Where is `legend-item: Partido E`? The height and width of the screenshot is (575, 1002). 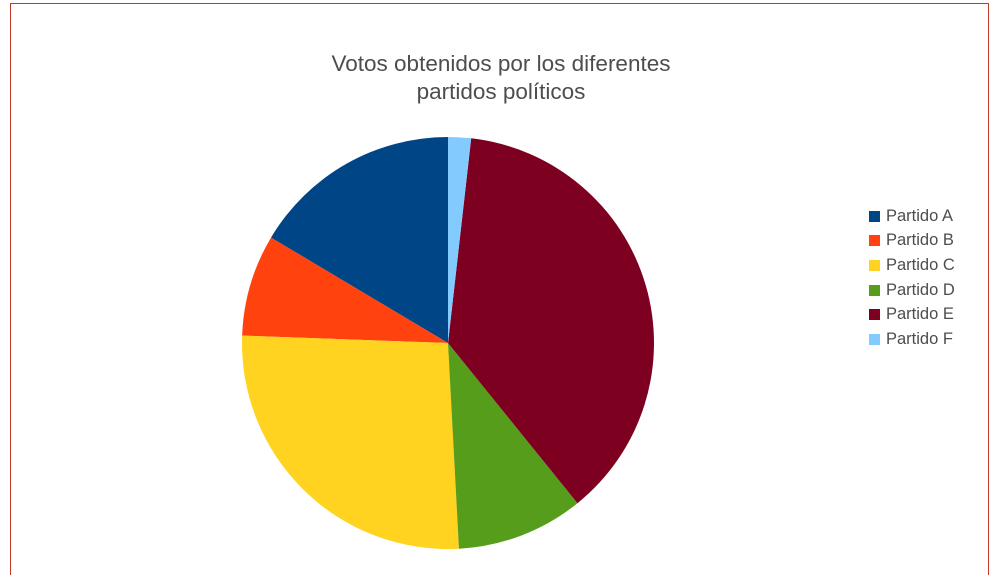
legend-item: Partido E is located at coordinates (912, 314).